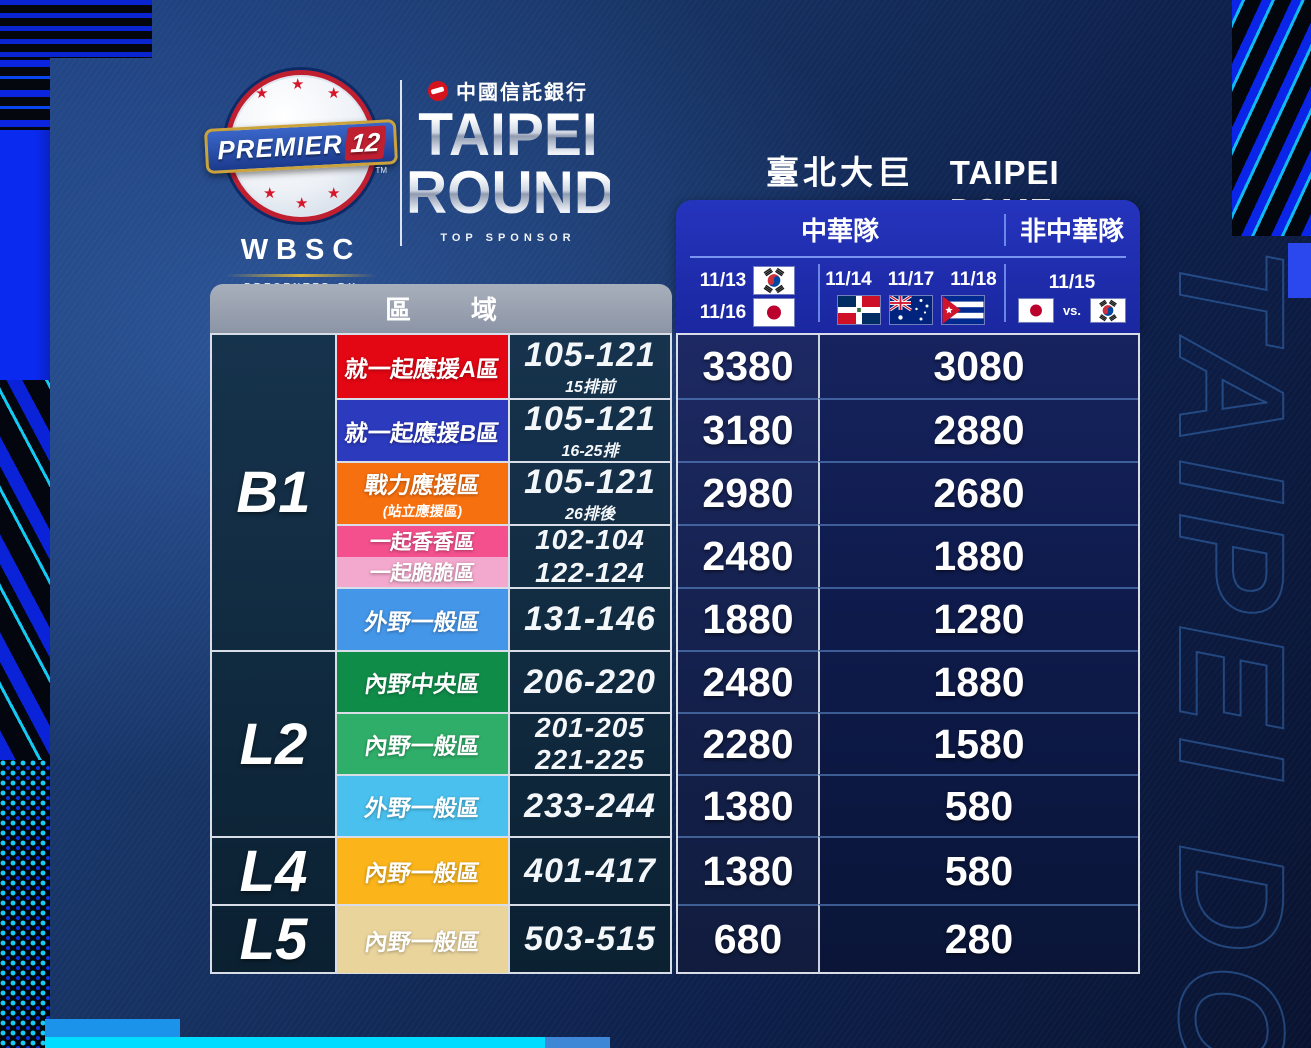 This screenshot has width=1311, height=1048. What do you see at coordinates (978, 492) in the screenshot?
I see `price-other: 2680` at bounding box center [978, 492].